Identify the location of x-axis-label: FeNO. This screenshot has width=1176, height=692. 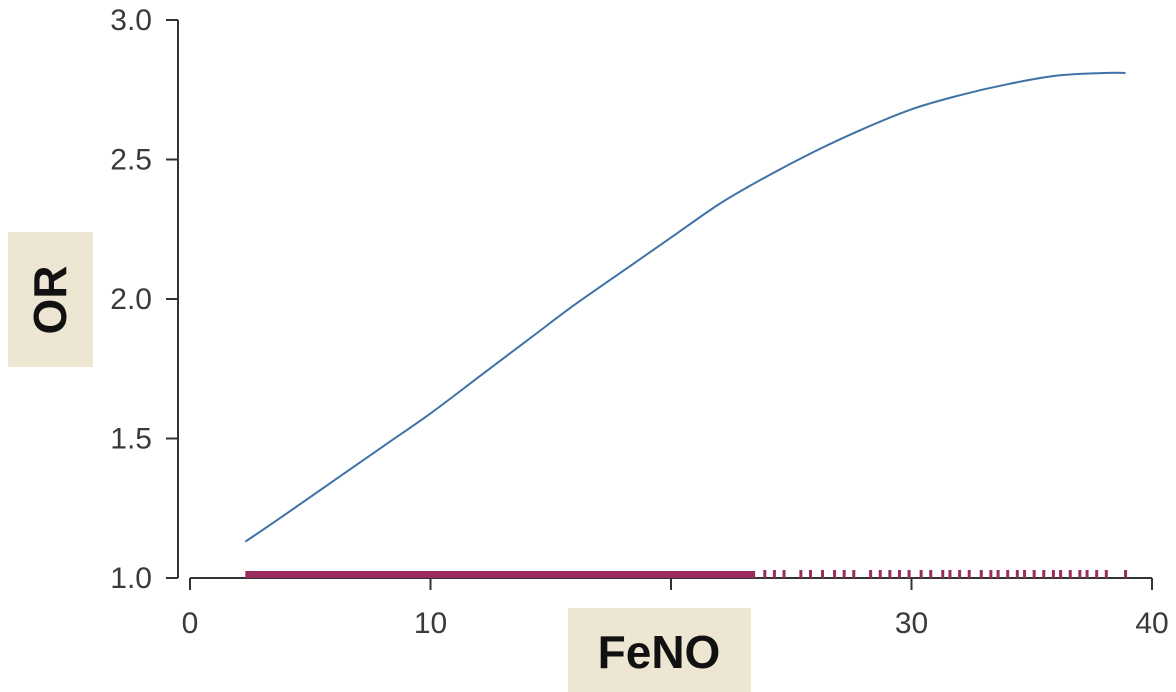
(659, 650).